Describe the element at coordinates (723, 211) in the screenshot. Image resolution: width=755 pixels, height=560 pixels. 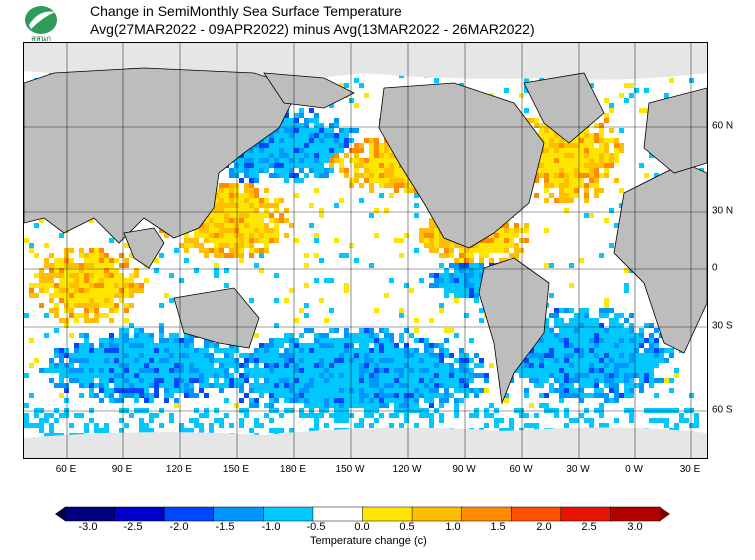
I see `lat-label-30n: 30 N` at that location.